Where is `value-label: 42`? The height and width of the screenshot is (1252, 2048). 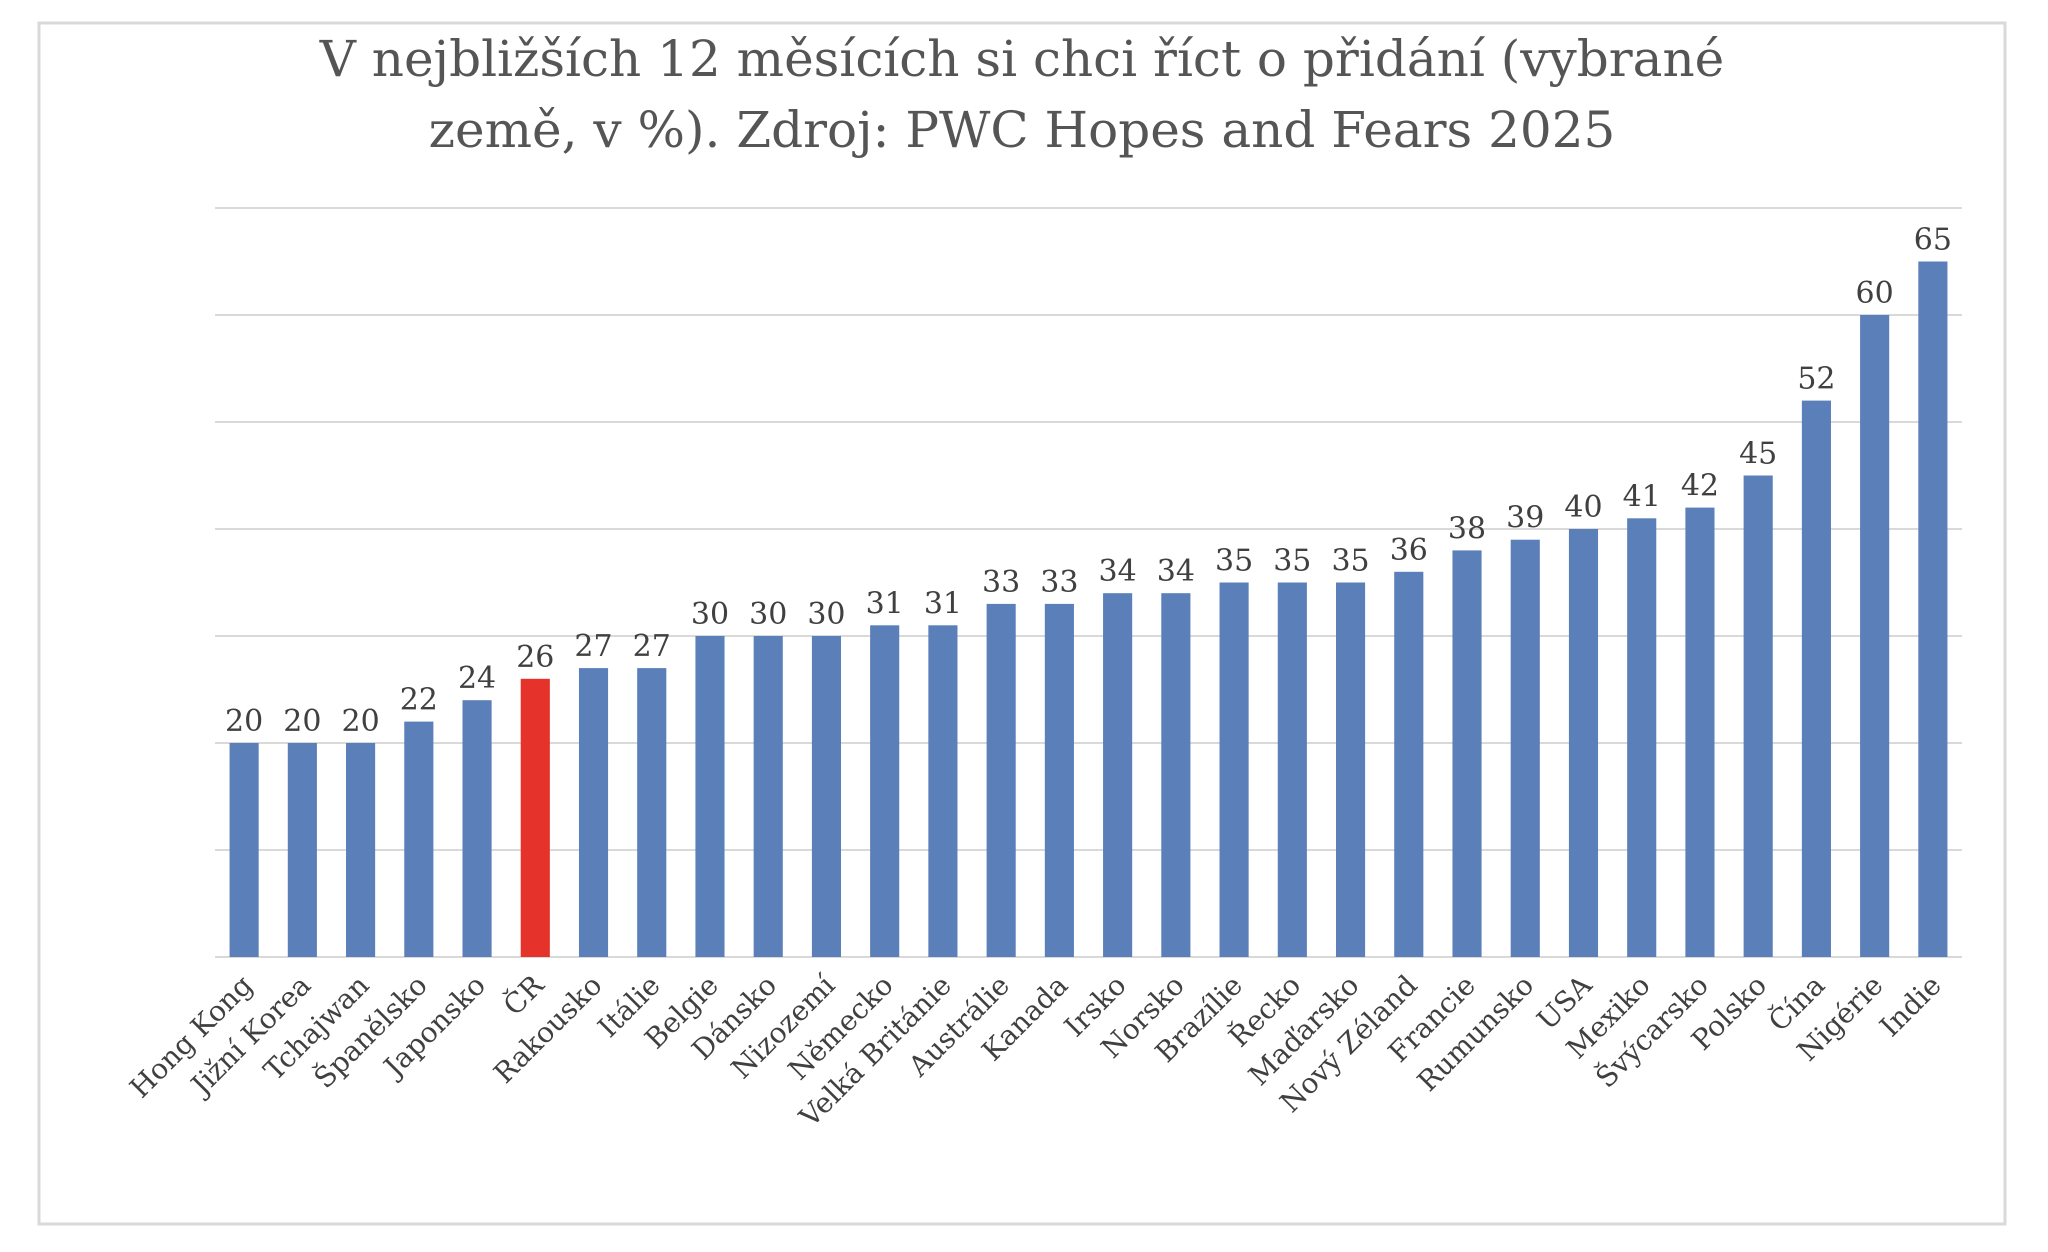
value-label: 42 is located at coordinates (1700, 486).